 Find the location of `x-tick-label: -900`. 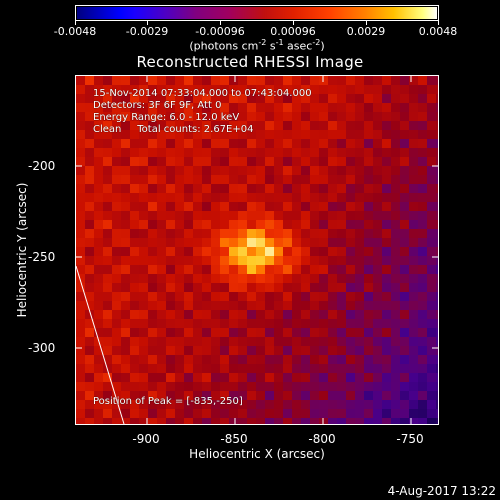

x-tick-label: -900 is located at coordinates (146, 439).